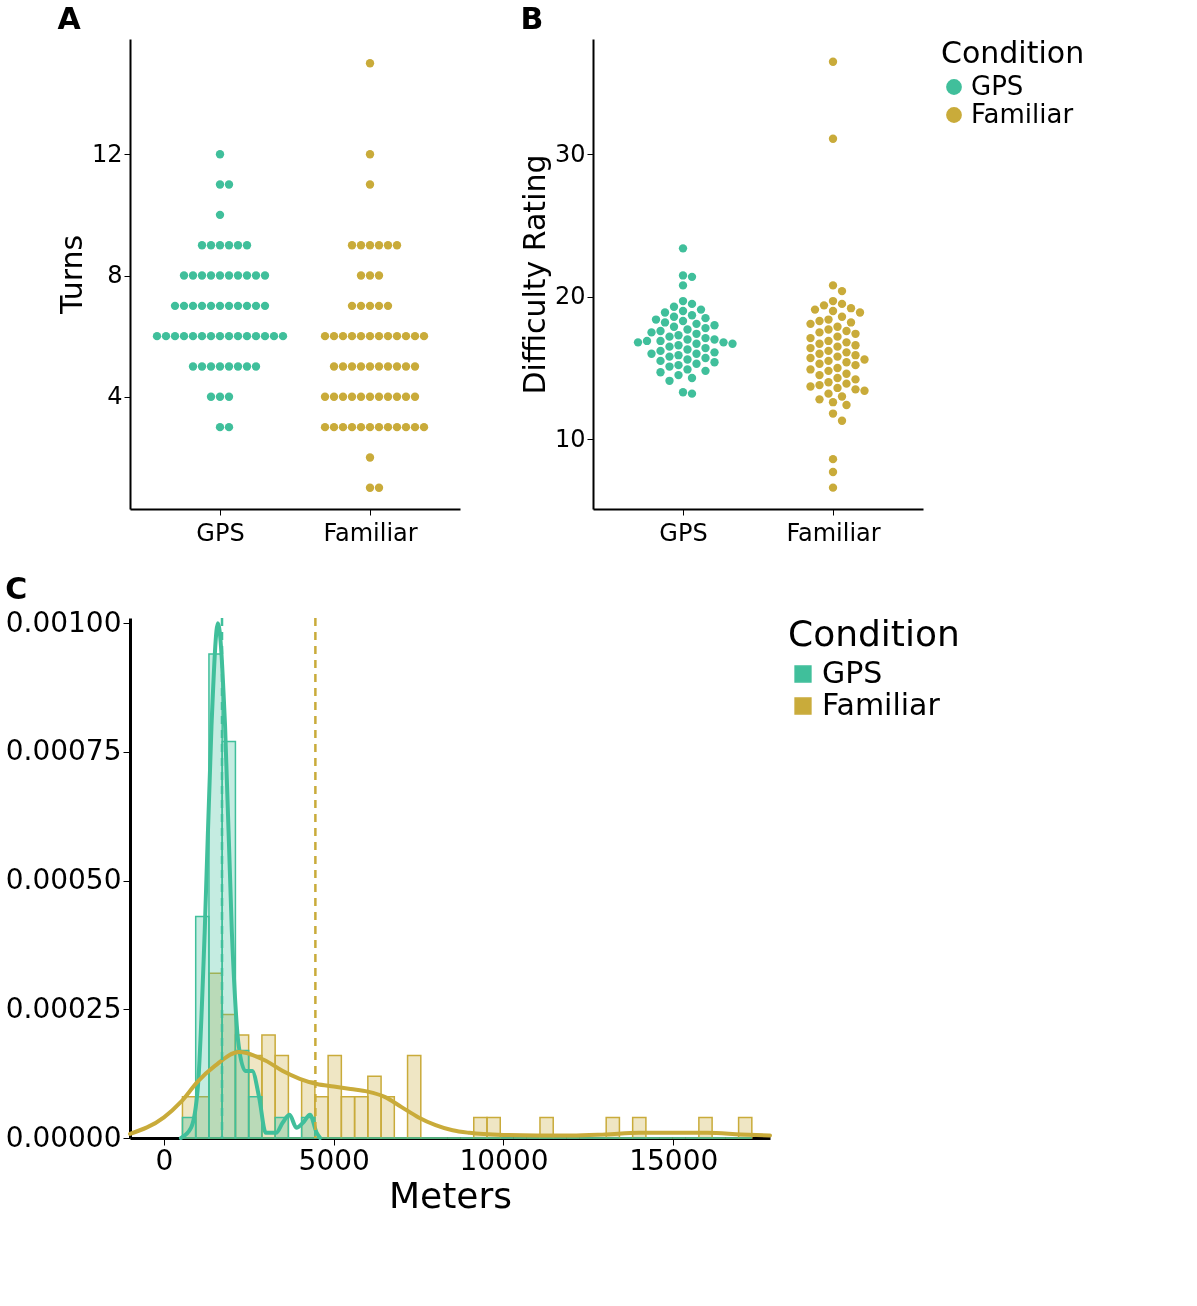 Image resolution: width=1197 pixels, height=1306 pixels. What do you see at coordinates (63, 751) in the screenshot?
I see `y-tick-label: 0.00075` at bounding box center [63, 751].